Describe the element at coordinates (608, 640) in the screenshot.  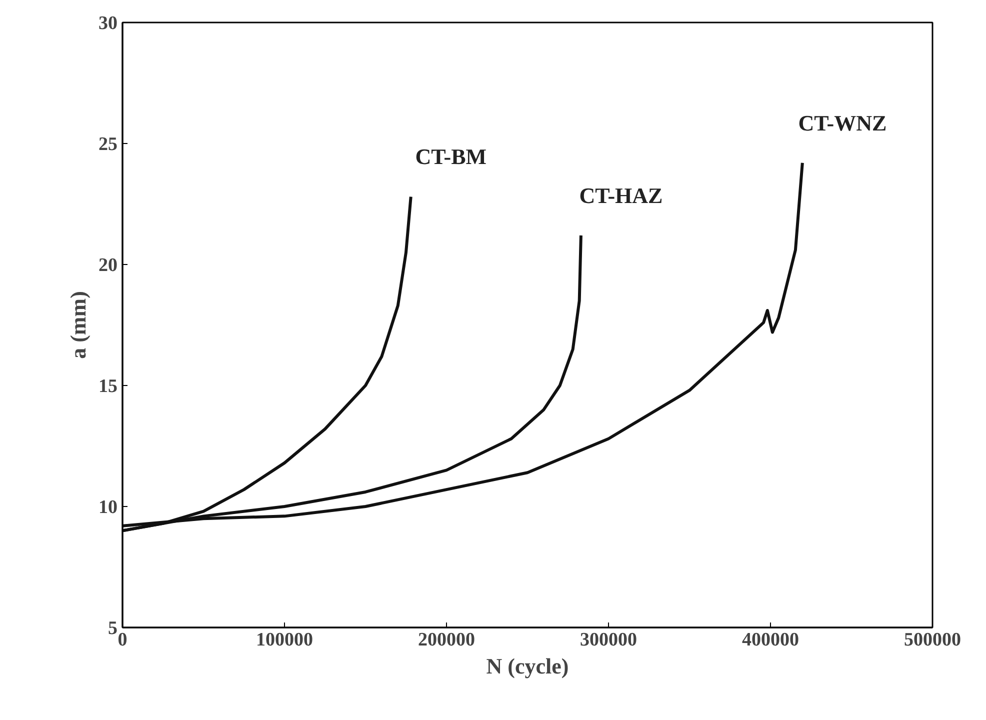
I see `x-tick-label: 300000` at that location.